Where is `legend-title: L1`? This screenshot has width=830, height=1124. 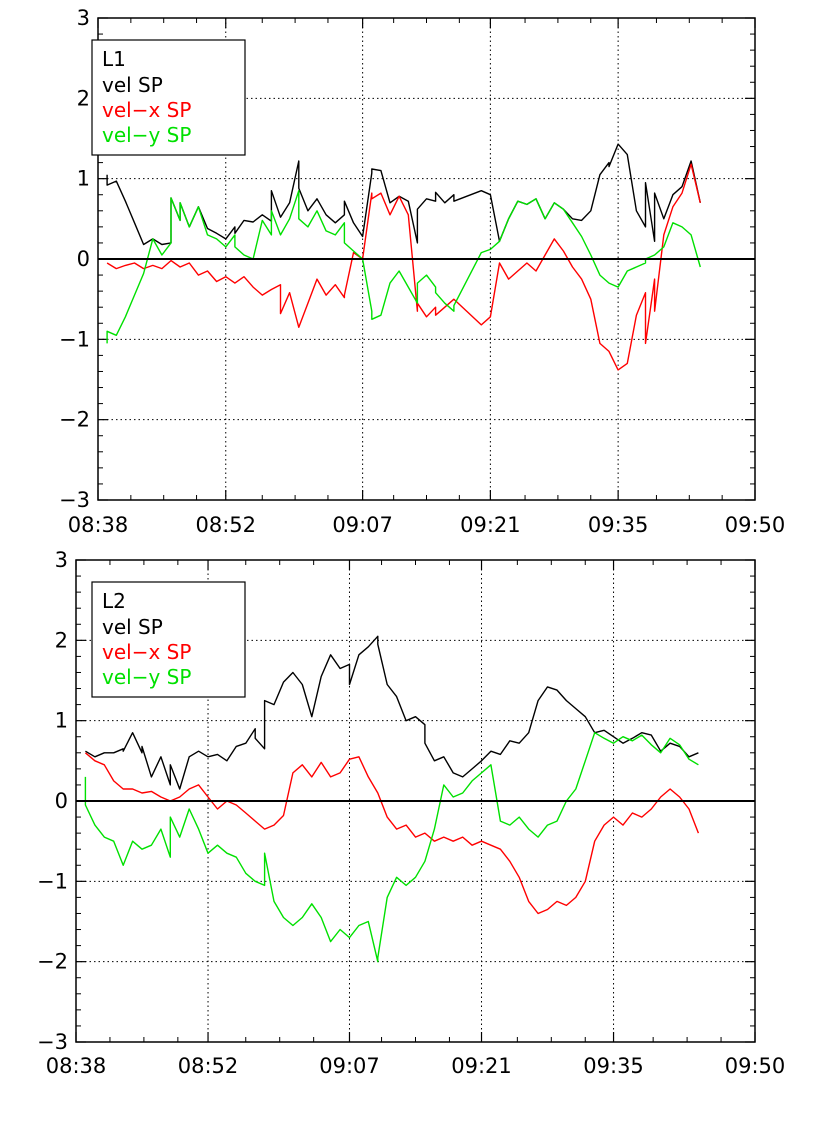 legend-title: L1 is located at coordinates (114, 59).